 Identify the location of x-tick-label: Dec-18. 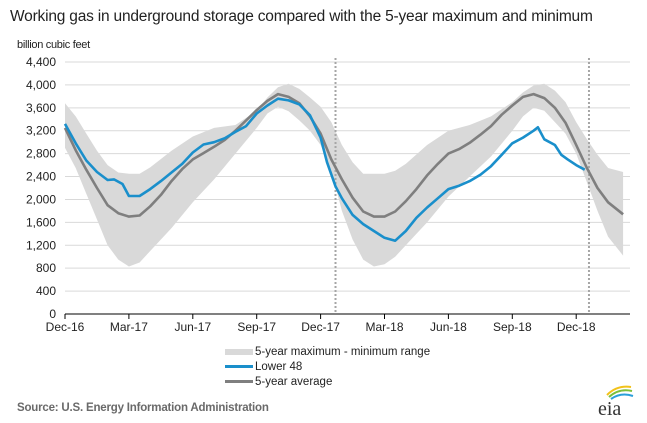
(576, 327).